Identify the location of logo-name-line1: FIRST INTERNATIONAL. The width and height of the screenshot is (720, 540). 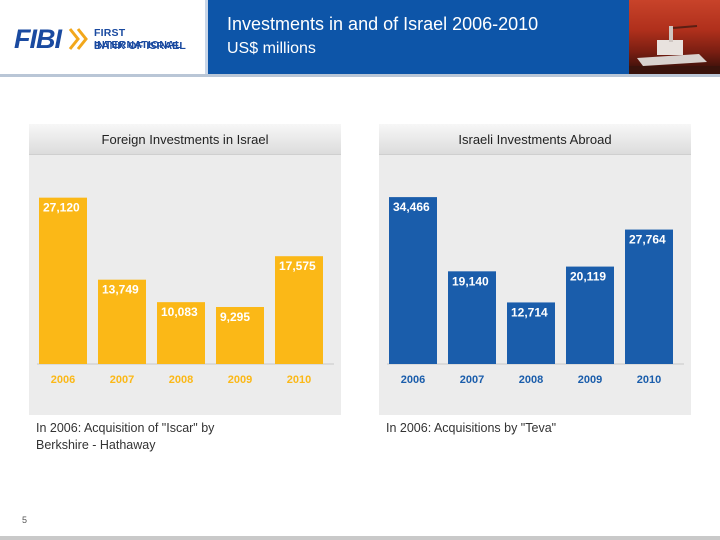
(138, 39).